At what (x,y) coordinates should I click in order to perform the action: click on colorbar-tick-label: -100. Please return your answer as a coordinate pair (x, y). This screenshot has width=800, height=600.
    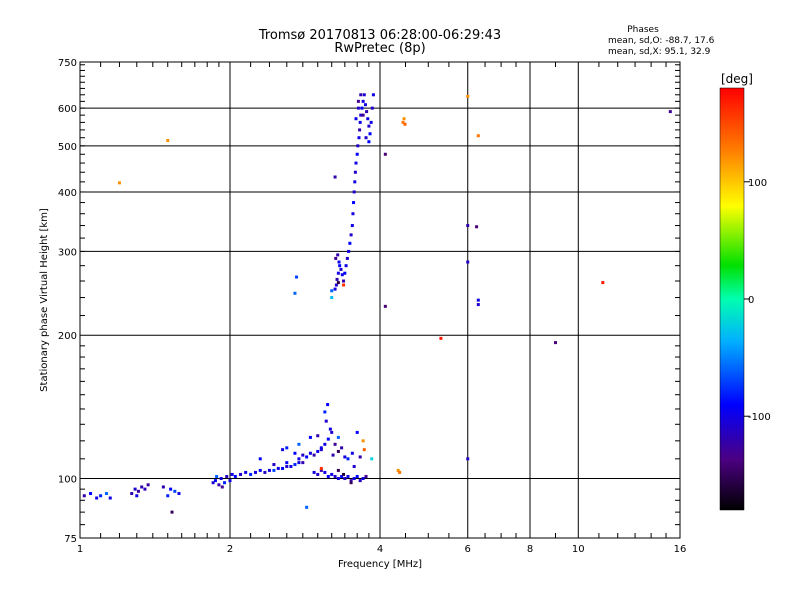
    Looking at the image, I should click on (759, 417).